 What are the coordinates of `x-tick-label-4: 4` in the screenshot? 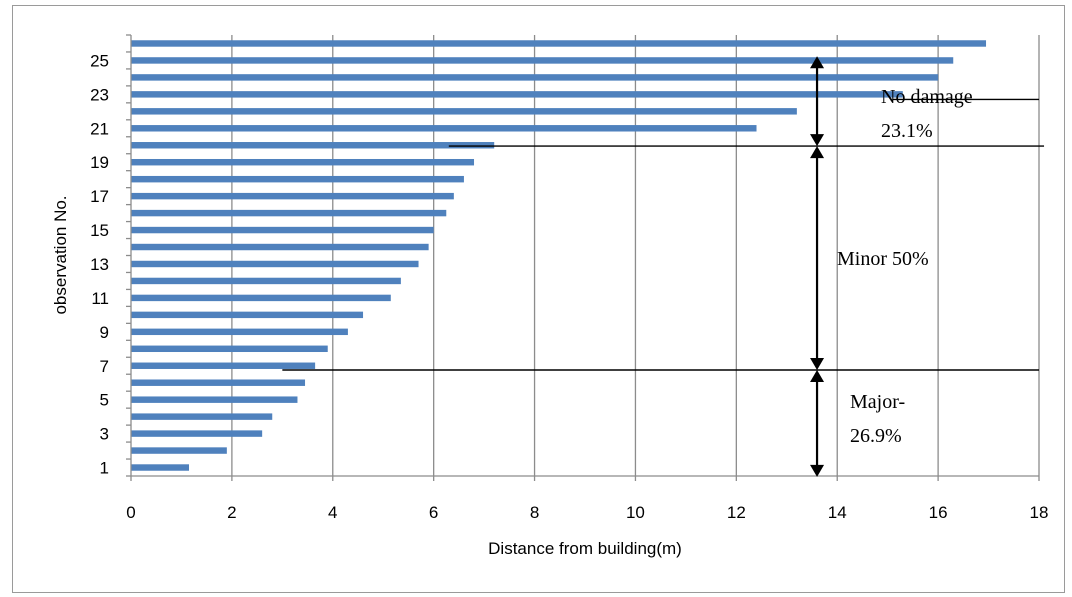 It's located at (332, 512).